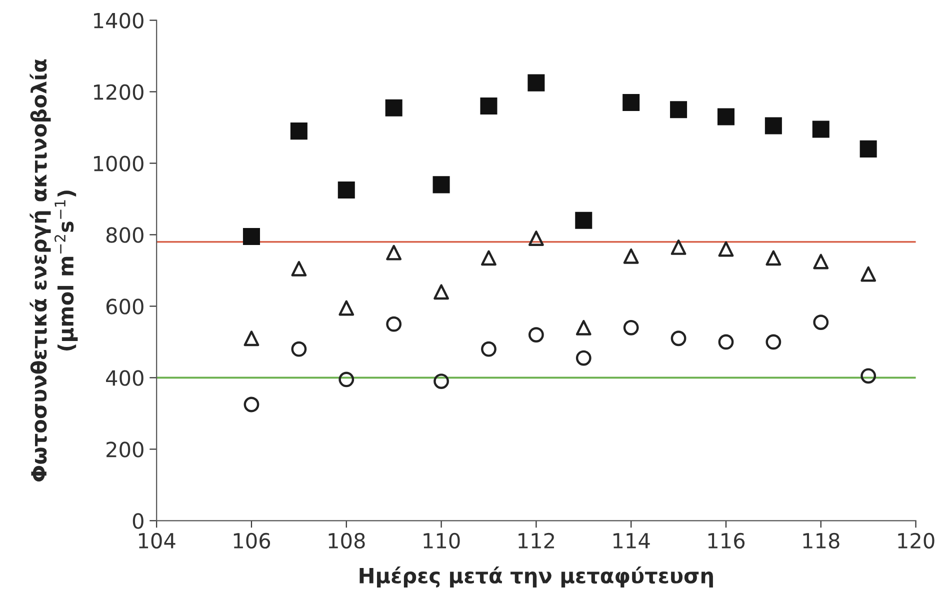  I want to click on y-tick-label: 800, so click(125, 235).